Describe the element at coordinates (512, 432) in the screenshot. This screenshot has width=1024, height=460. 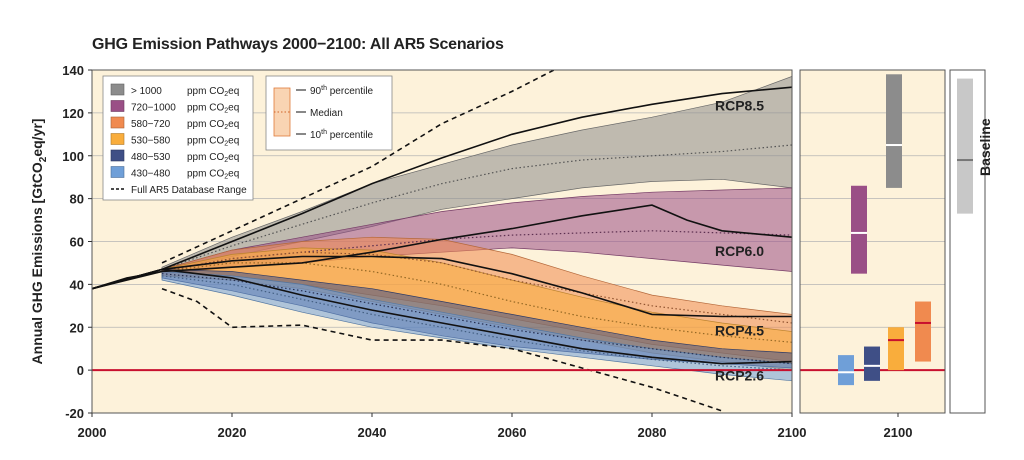
I see `x-tick-label: 2060` at that location.